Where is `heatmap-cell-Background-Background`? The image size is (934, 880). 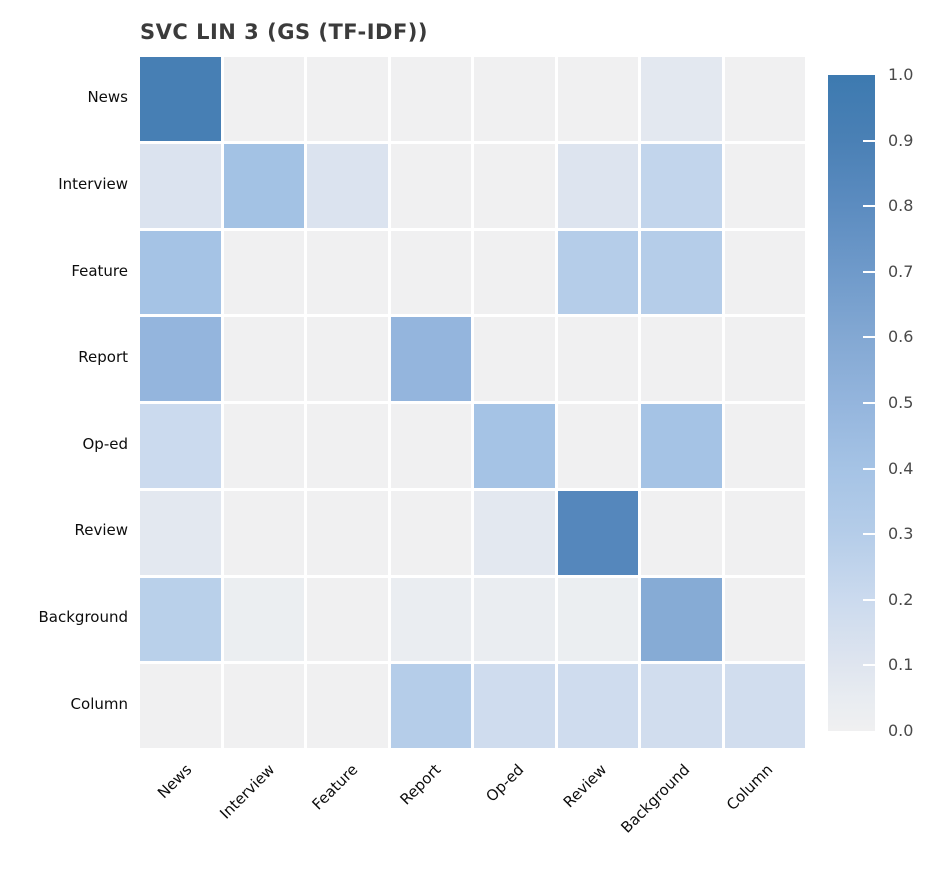 heatmap-cell-Background-Background is located at coordinates (681, 619).